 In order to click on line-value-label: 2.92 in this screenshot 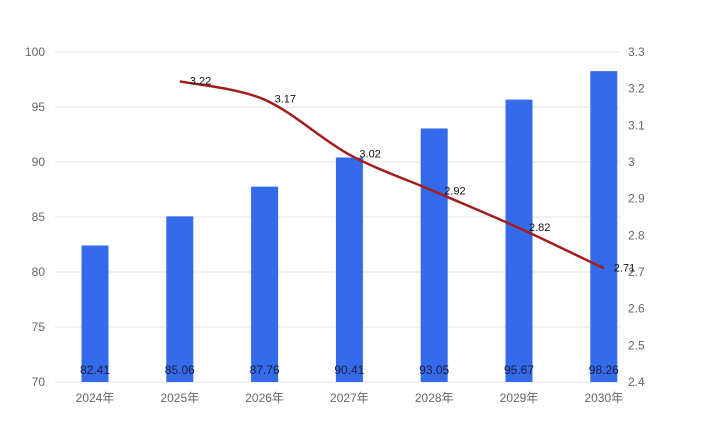, I will do `click(454, 191)`.